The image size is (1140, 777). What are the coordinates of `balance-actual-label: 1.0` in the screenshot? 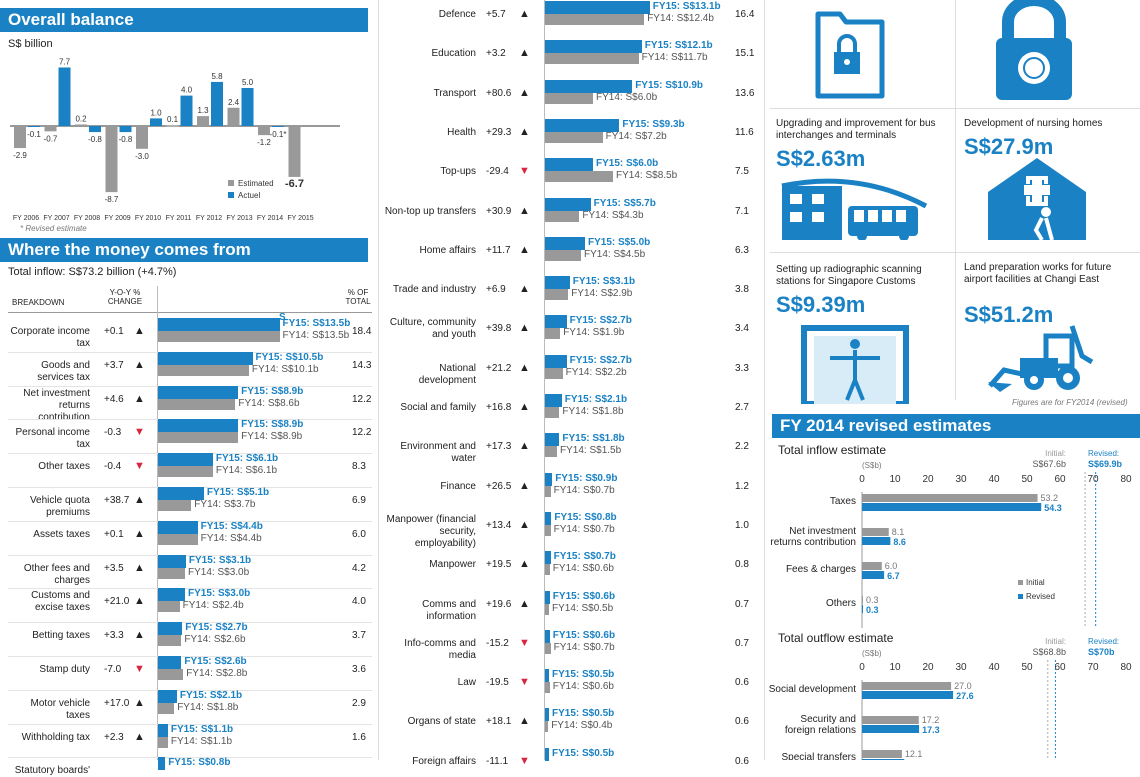 It's located at (156, 112).